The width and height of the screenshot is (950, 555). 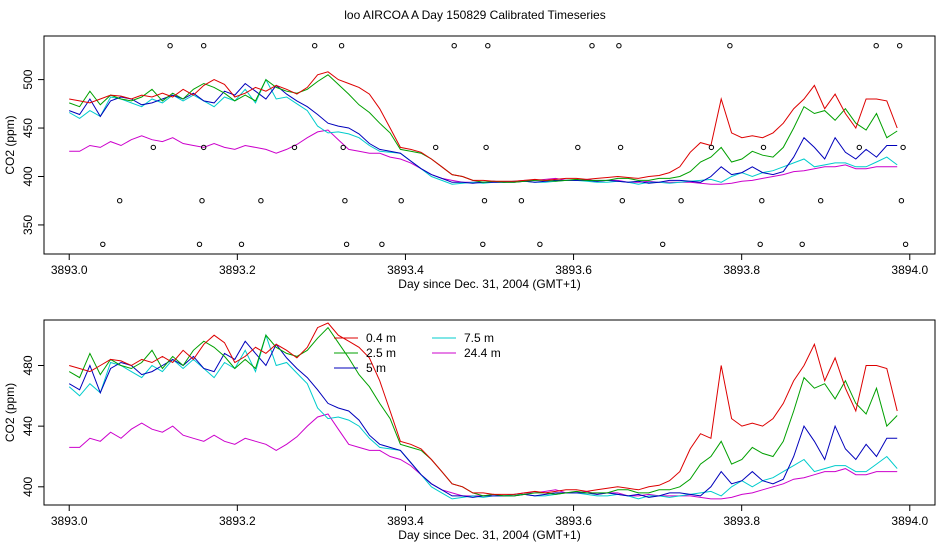 I want to click on y-tick-label: 350, so click(x=28, y=225).